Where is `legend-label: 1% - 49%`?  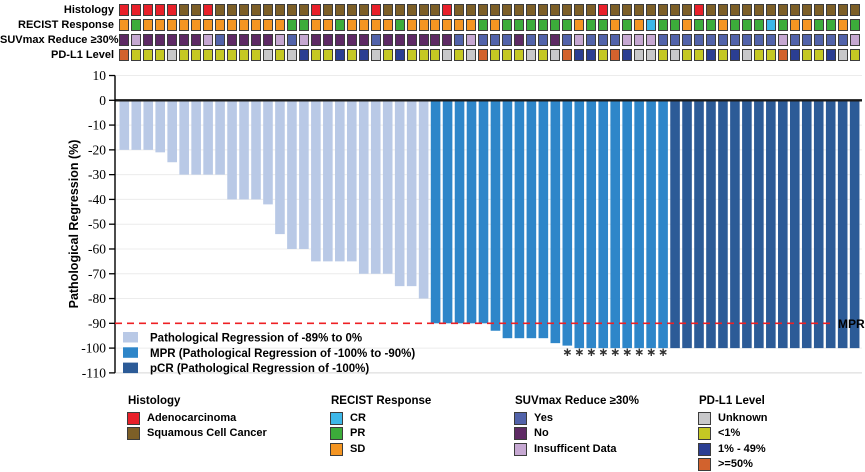 legend-label: 1% - 49% is located at coordinates (742, 448).